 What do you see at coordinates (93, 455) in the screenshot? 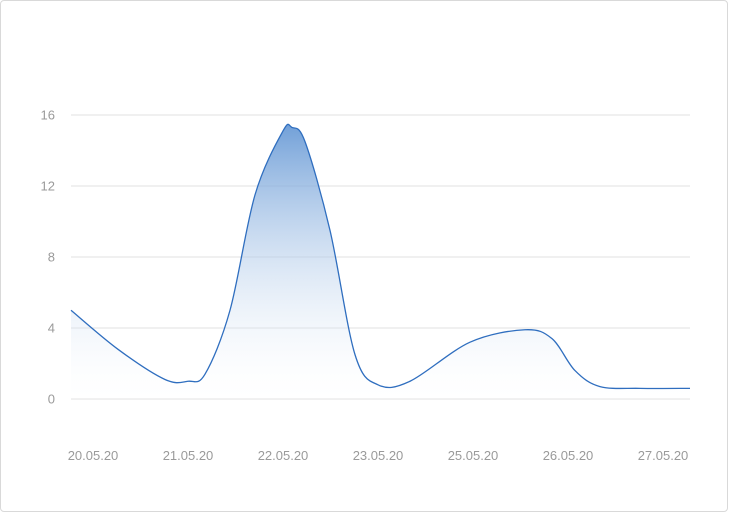
I see `x-tick-label: 20.05.20` at bounding box center [93, 455].